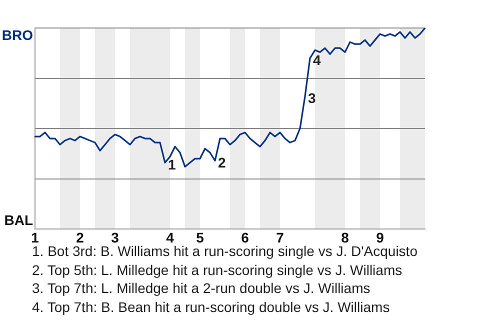  I want to click on text: BAL, so click(19, 220).